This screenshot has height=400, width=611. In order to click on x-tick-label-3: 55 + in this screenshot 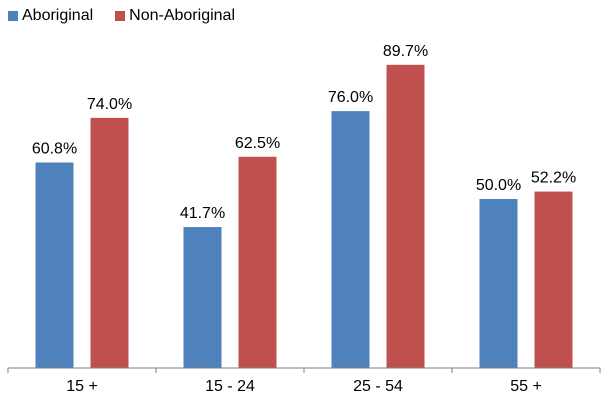, I will do `click(526, 386)`.